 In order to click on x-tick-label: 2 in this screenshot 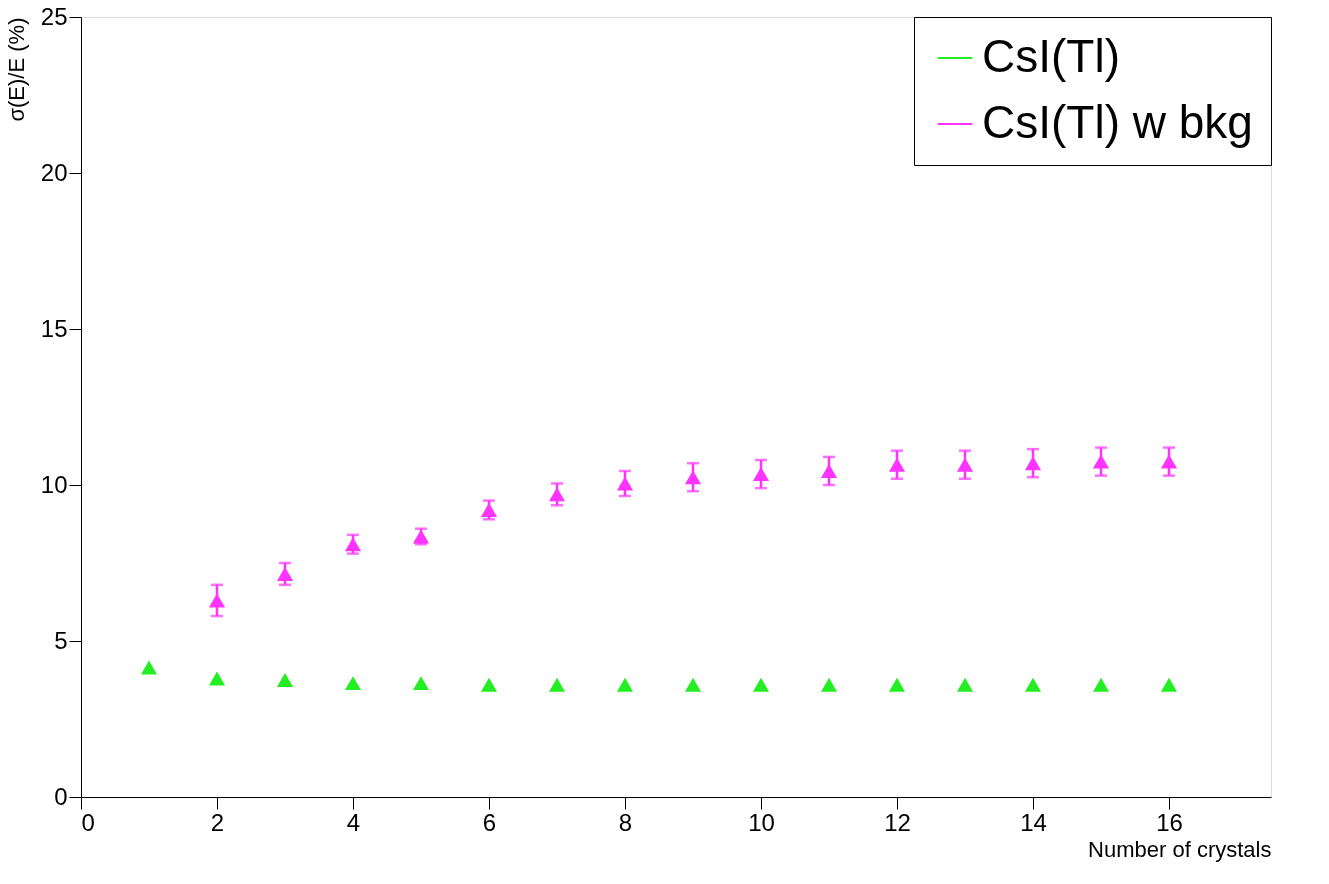, I will do `click(217, 822)`.